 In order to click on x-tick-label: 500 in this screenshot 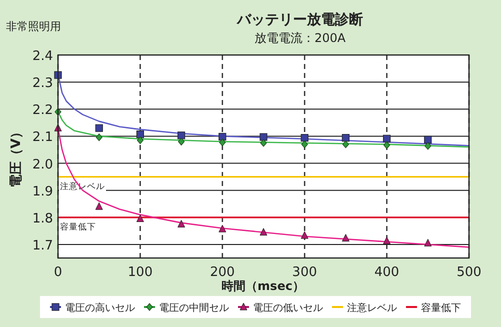, I will do `click(469, 272)`.